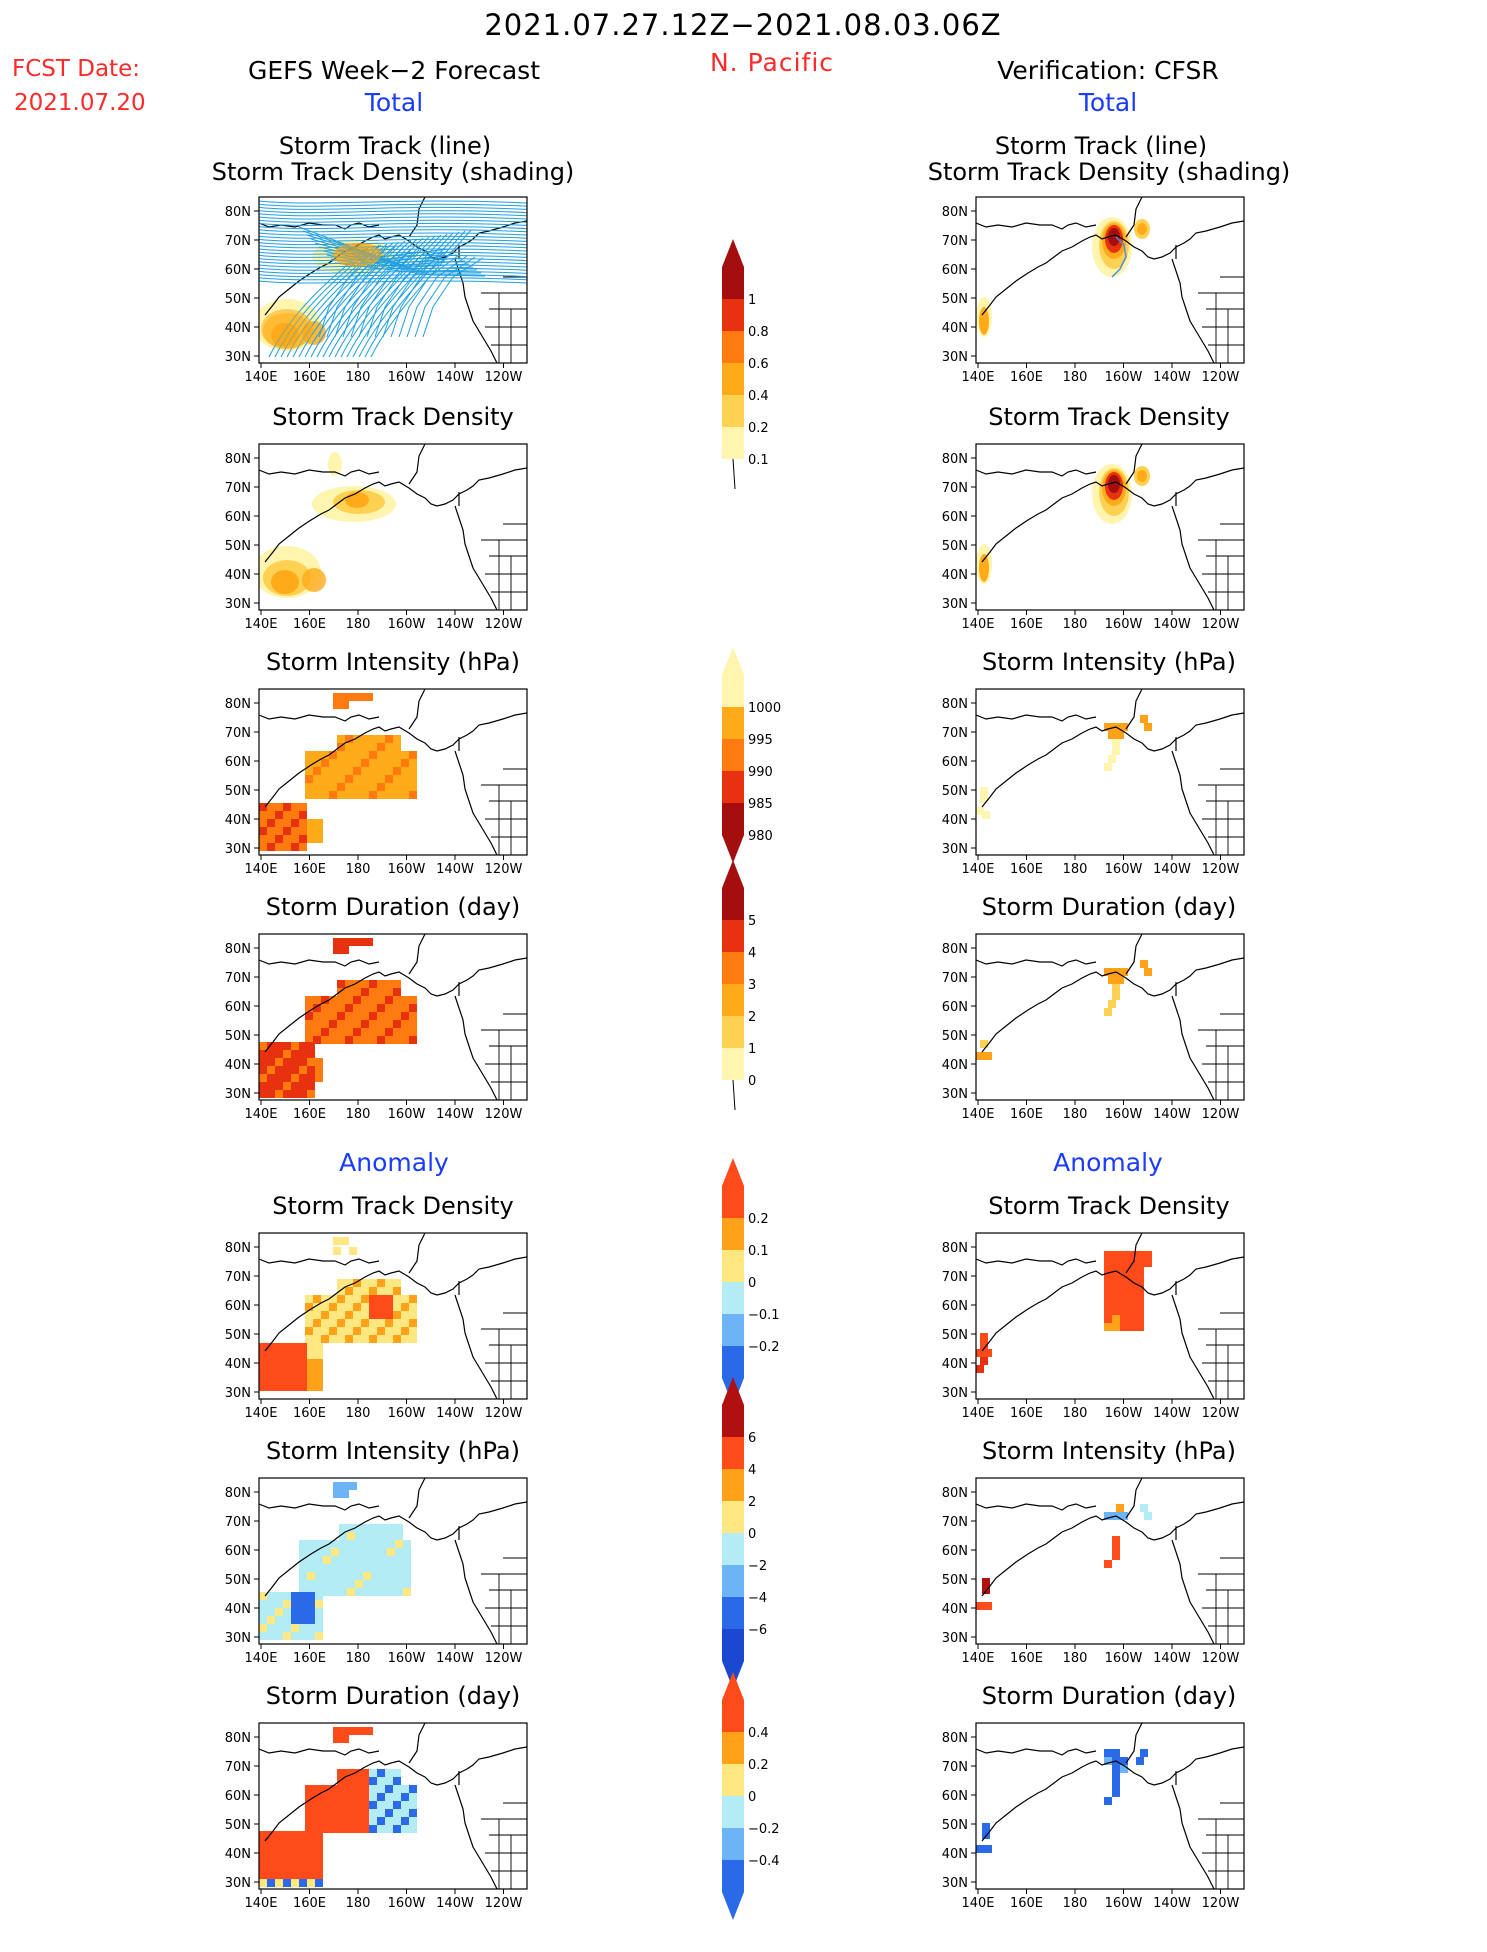  Describe the element at coordinates (1109, 1696) in the screenshot. I see `right-title-anom-duration: Storm Duration (day)` at that location.